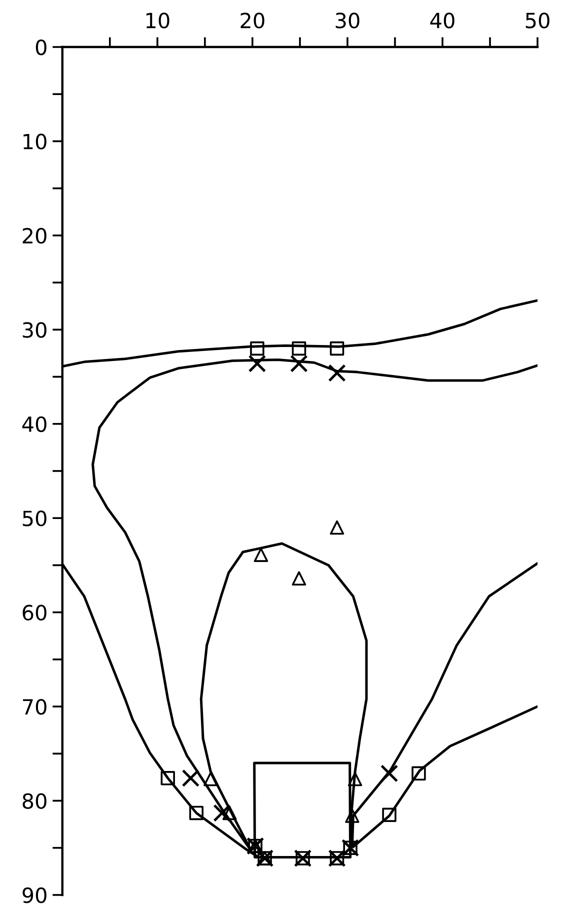 The width and height of the screenshot is (567, 904). Describe the element at coordinates (158, 20) in the screenshot. I see `x-tick-label: 10` at that location.